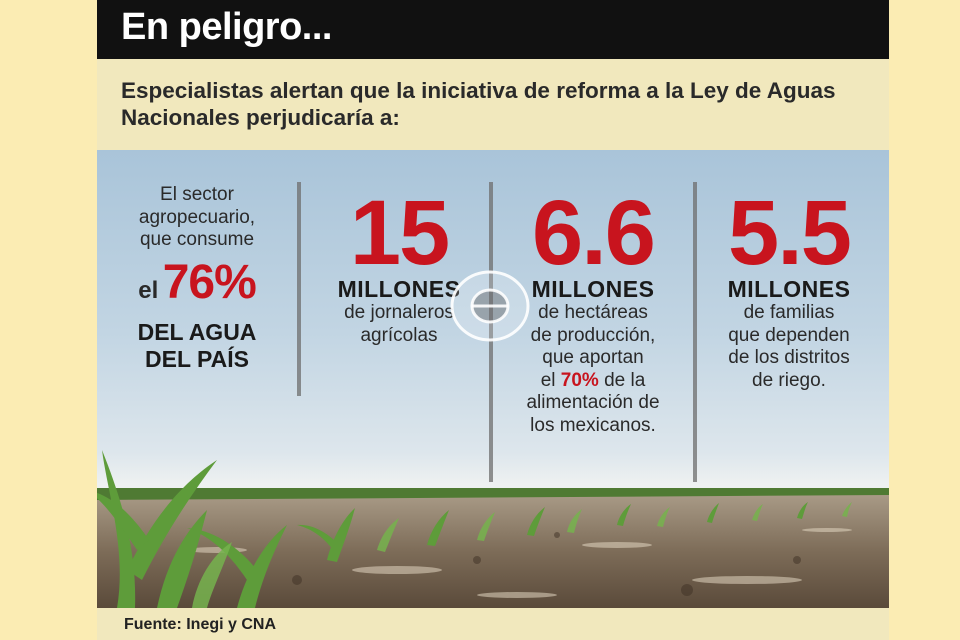 The image size is (960, 640). I want to click on stat-percentage: 76%, so click(209, 282).